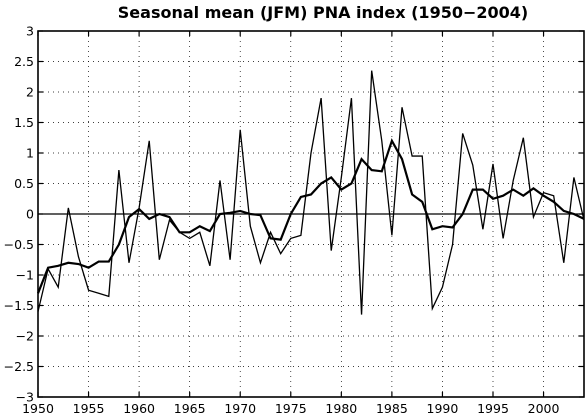 This screenshot has height=420, width=586. What do you see at coordinates (89, 408) in the screenshot?
I see `x-tick-label: 1955` at bounding box center [89, 408].